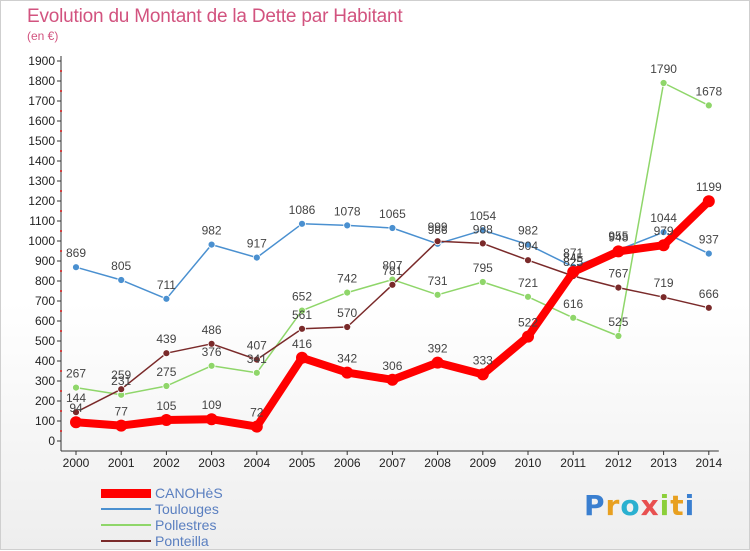 Image resolution: width=750 pixels, height=551 pixels. Describe the element at coordinates (392, 266) in the screenshot. I see `data-label-pollestres: 807` at that location.